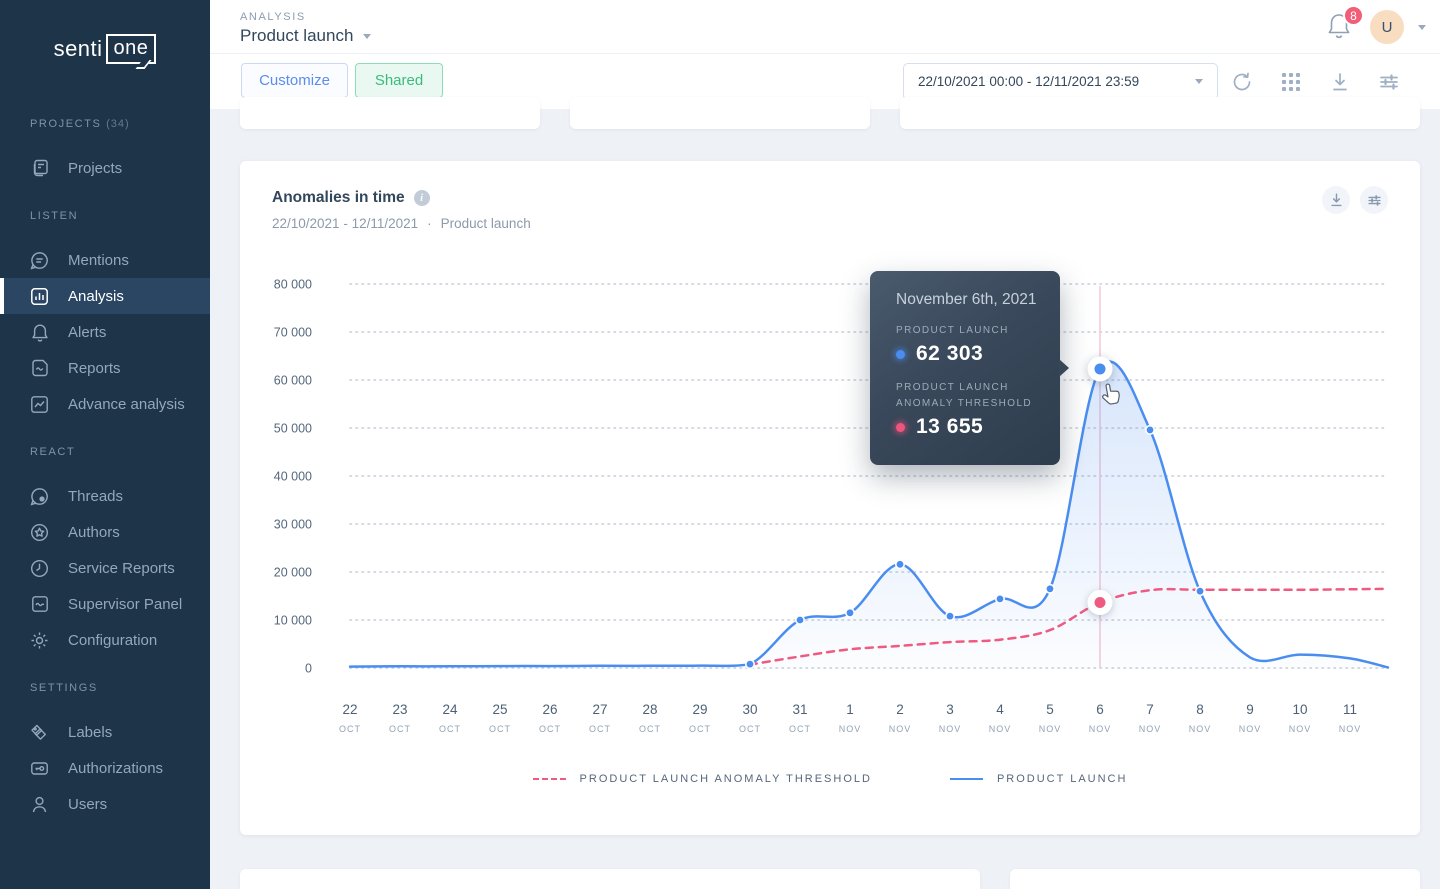 The image size is (1440, 889). I want to click on sidebar-item-authorizations: Authorizations, so click(105, 768).